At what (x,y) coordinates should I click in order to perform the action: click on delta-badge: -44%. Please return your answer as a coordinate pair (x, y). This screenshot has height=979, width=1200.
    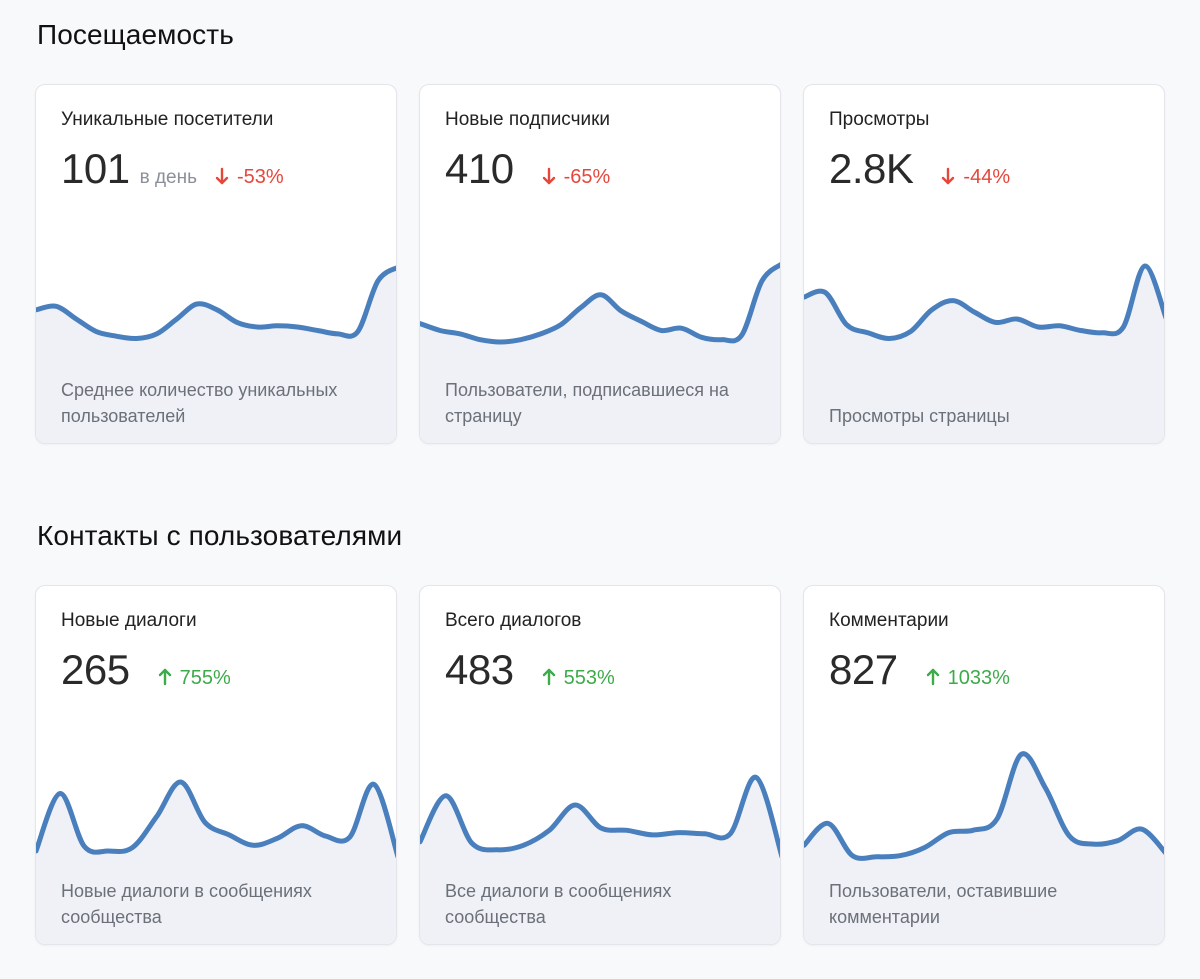
    Looking at the image, I should click on (975, 177).